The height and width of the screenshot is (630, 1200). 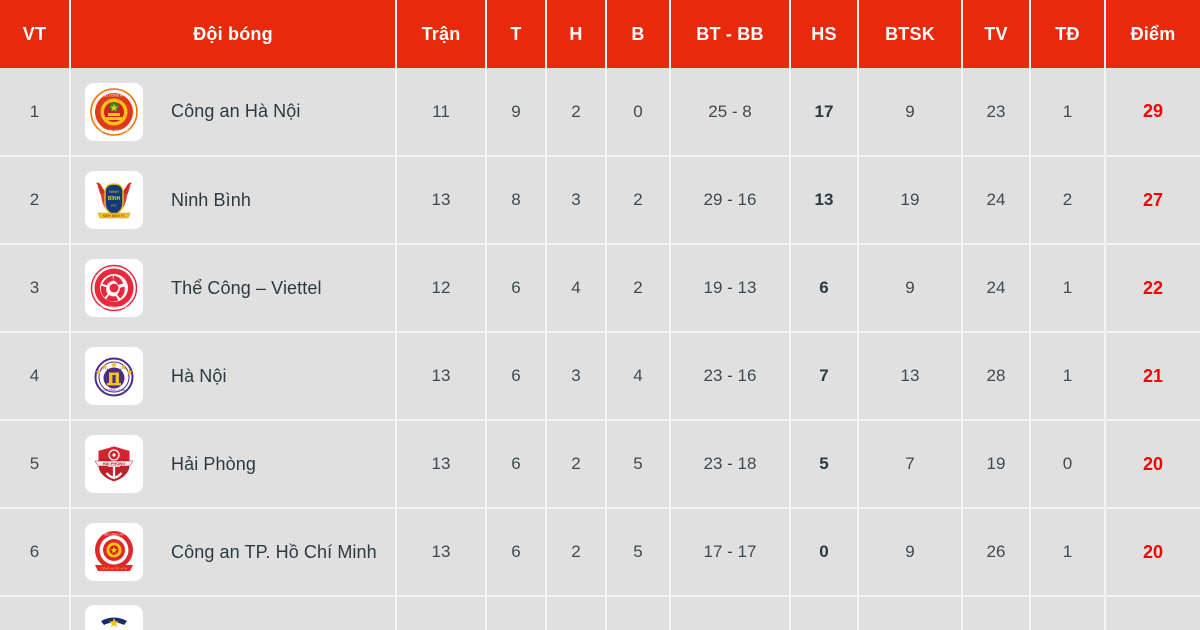 What do you see at coordinates (35, 34) in the screenshot?
I see `column-header-rank: VT` at bounding box center [35, 34].